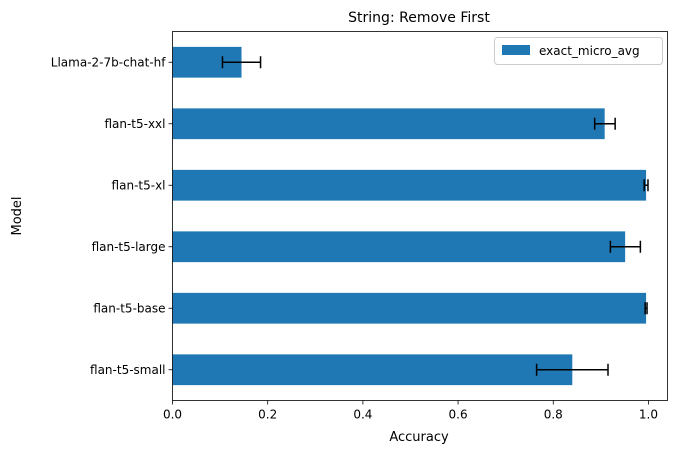 This screenshot has width=678, height=453. I want to click on x-tick-label-0.8: 0.8, so click(553, 415).